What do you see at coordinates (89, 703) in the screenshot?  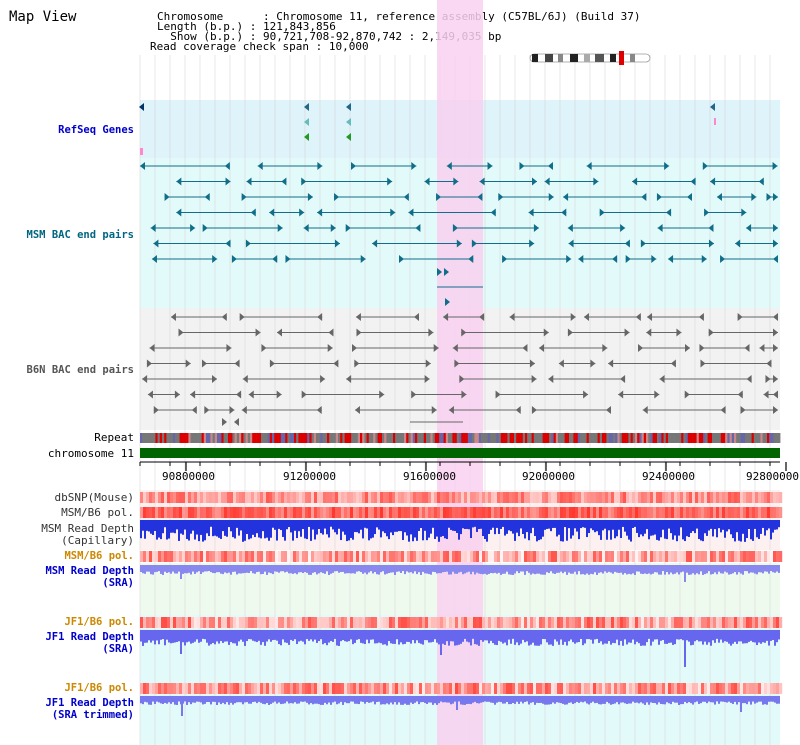 I see `track-label-jf1-depth-trimmed: JF1 Read Depth` at bounding box center [89, 703].